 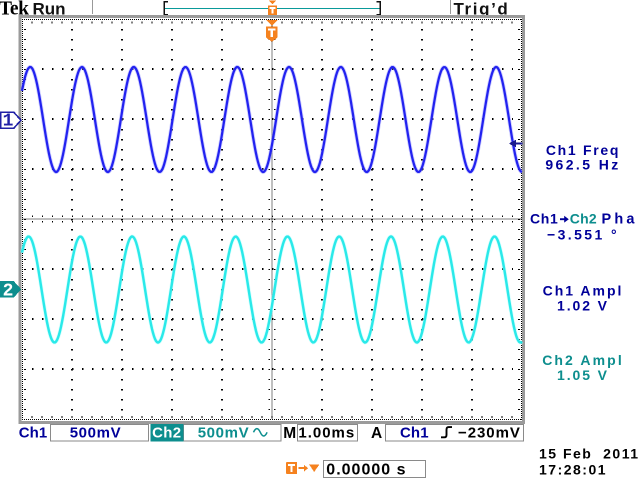 I want to click on svg-text: 2, so click(x=8, y=292).